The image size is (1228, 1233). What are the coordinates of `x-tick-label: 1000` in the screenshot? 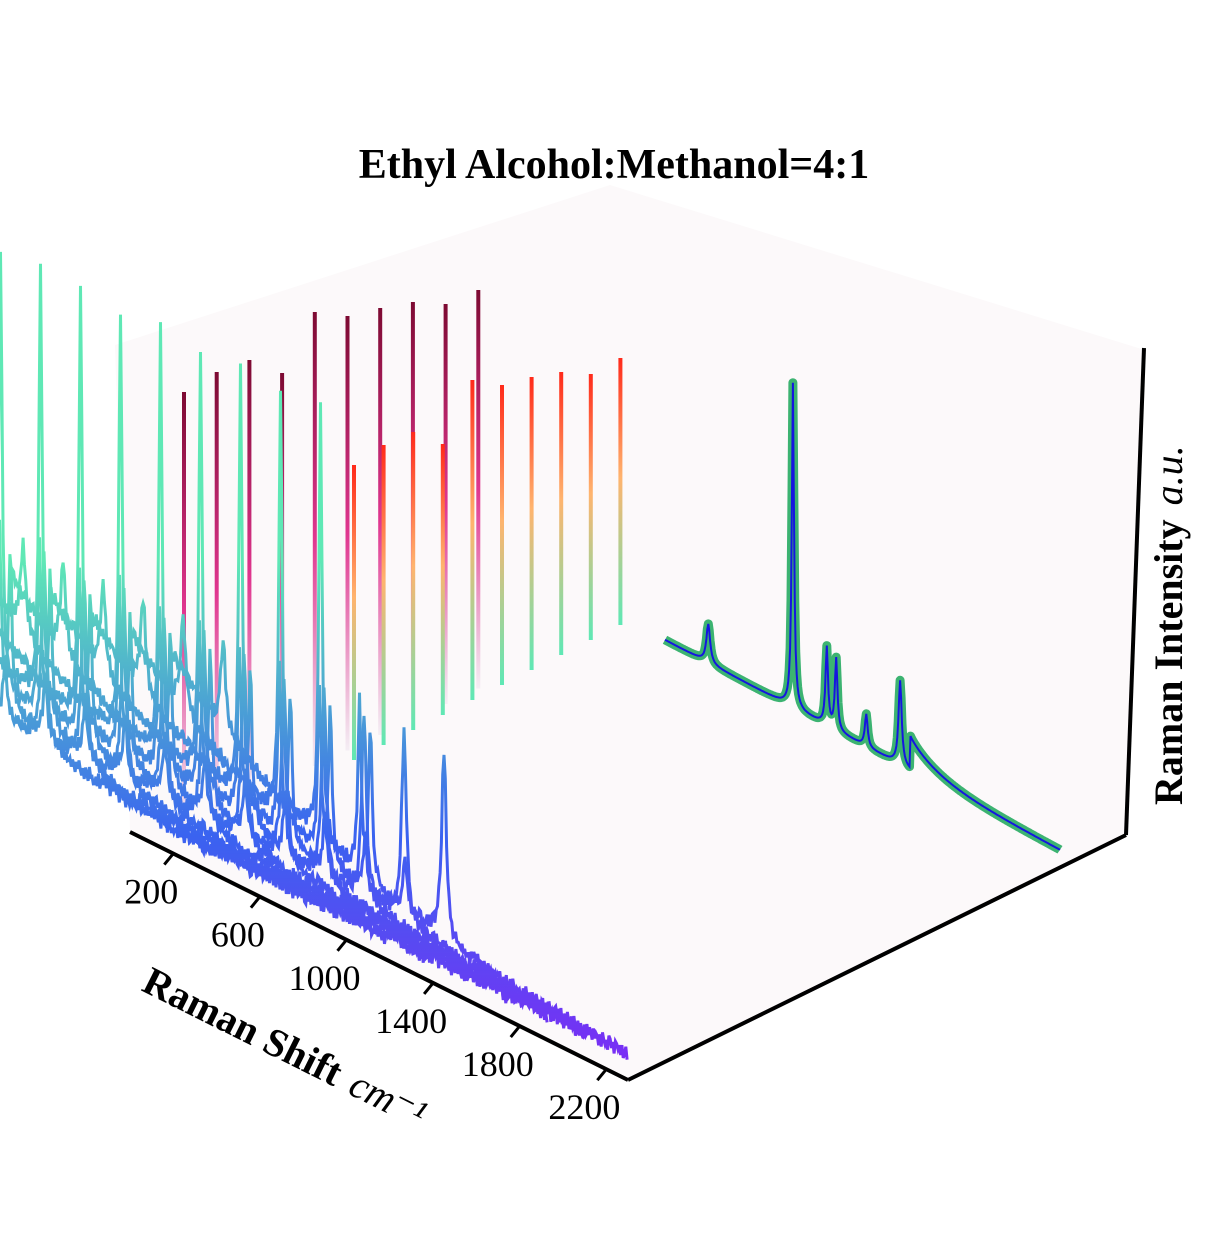 It's located at (325, 978).